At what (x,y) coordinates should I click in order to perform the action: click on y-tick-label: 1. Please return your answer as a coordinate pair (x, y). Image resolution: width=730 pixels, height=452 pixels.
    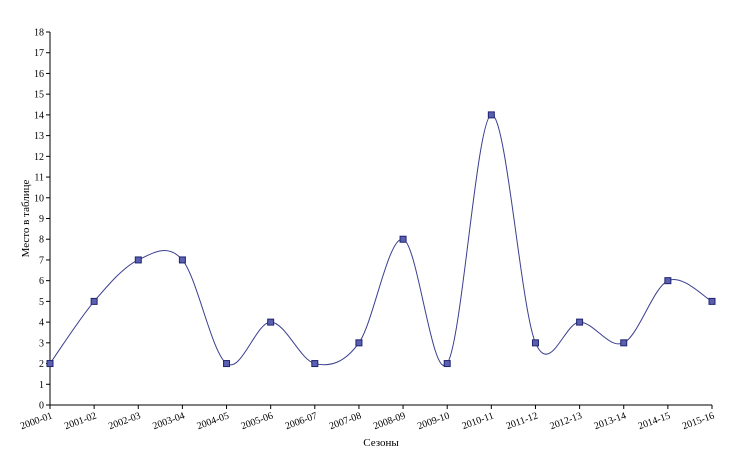
    Looking at the image, I should click on (41, 385).